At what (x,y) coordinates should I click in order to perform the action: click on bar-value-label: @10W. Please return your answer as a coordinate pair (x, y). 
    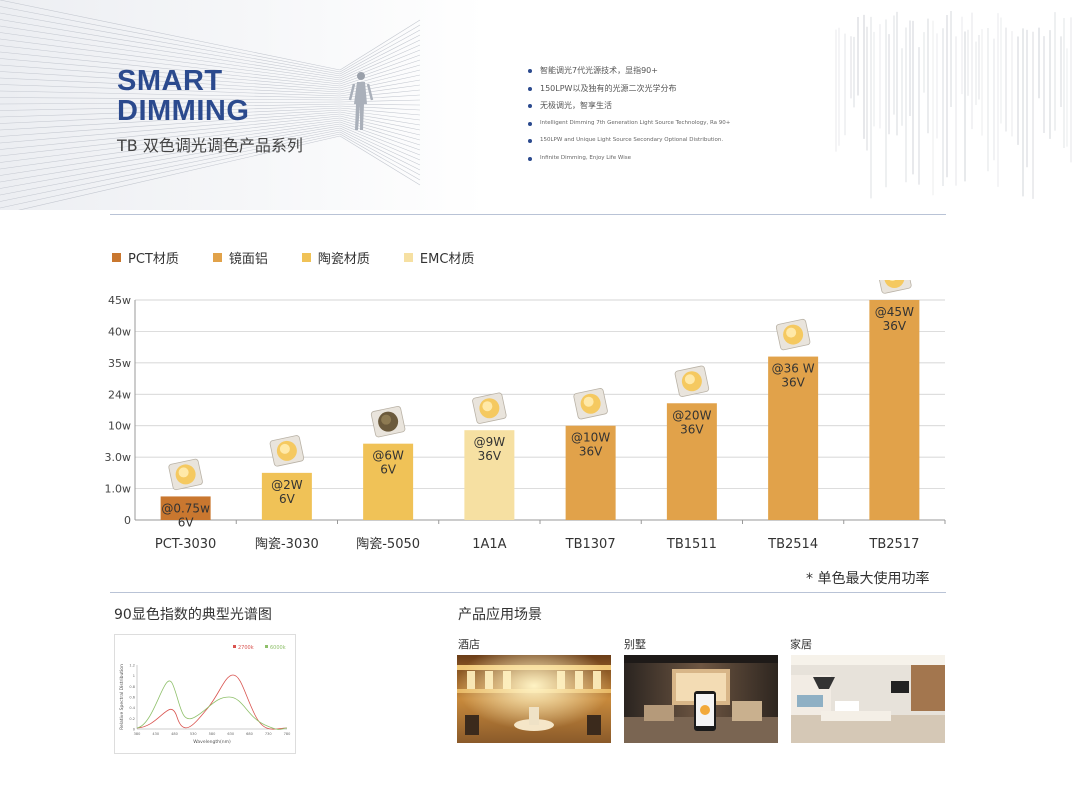
    Looking at the image, I should click on (590, 438).